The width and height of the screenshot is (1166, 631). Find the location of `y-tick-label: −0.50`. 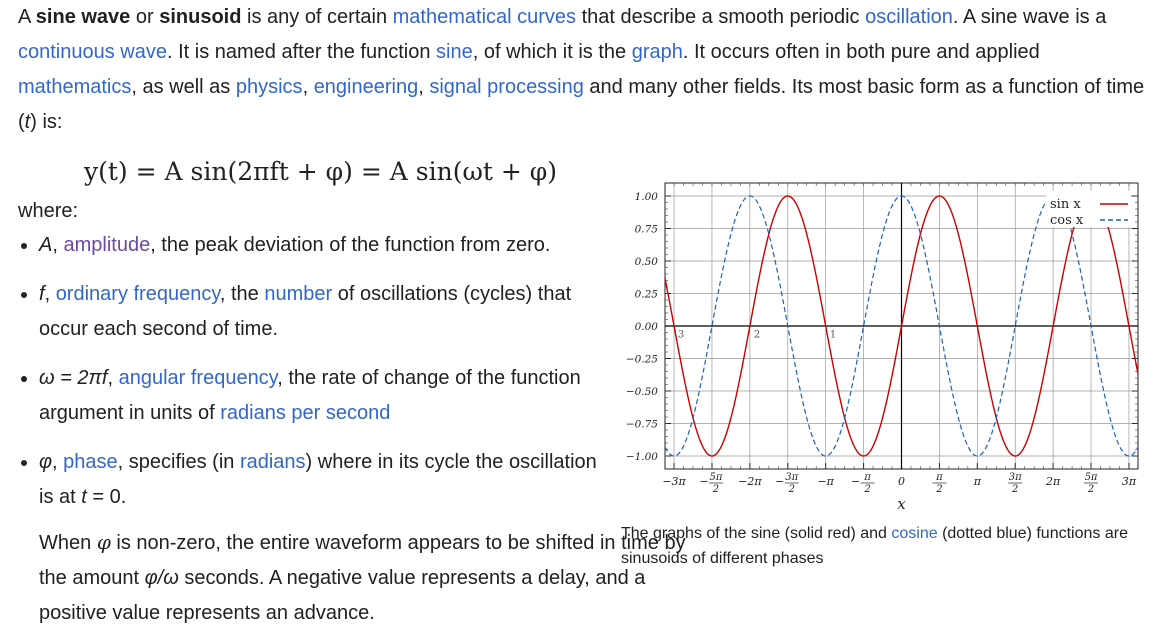

y-tick-label: −0.50 is located at coordinates (642, 392).